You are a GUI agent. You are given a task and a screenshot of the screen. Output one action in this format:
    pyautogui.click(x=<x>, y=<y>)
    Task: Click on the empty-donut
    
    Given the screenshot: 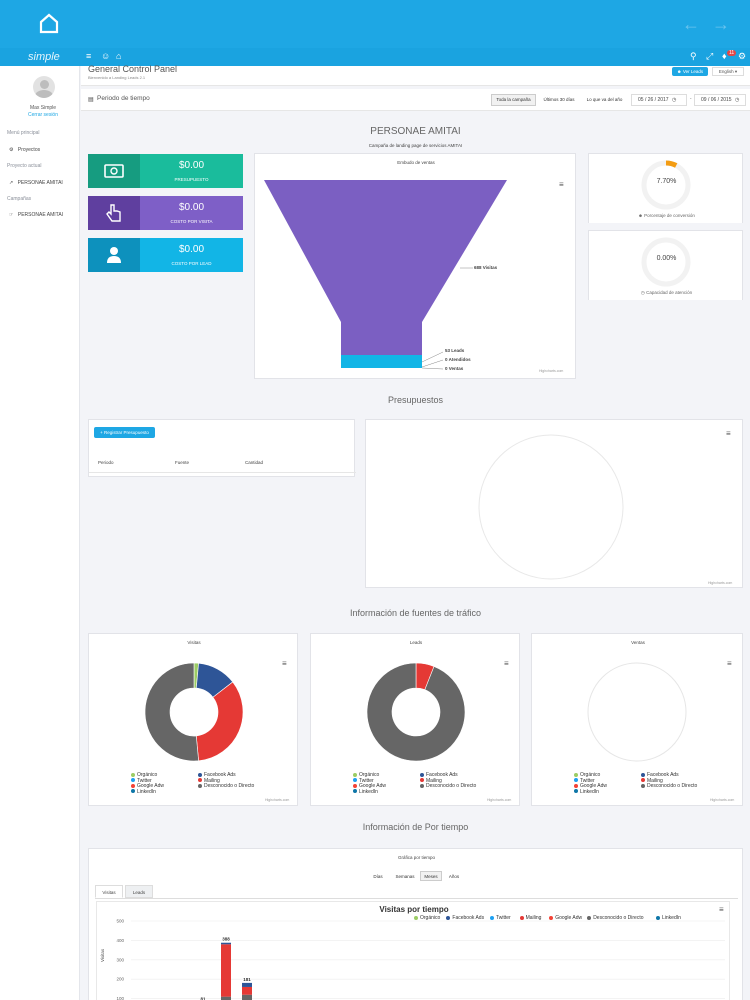 What is the action you would take?
    pyautogui.click(x=637, y=712)
    